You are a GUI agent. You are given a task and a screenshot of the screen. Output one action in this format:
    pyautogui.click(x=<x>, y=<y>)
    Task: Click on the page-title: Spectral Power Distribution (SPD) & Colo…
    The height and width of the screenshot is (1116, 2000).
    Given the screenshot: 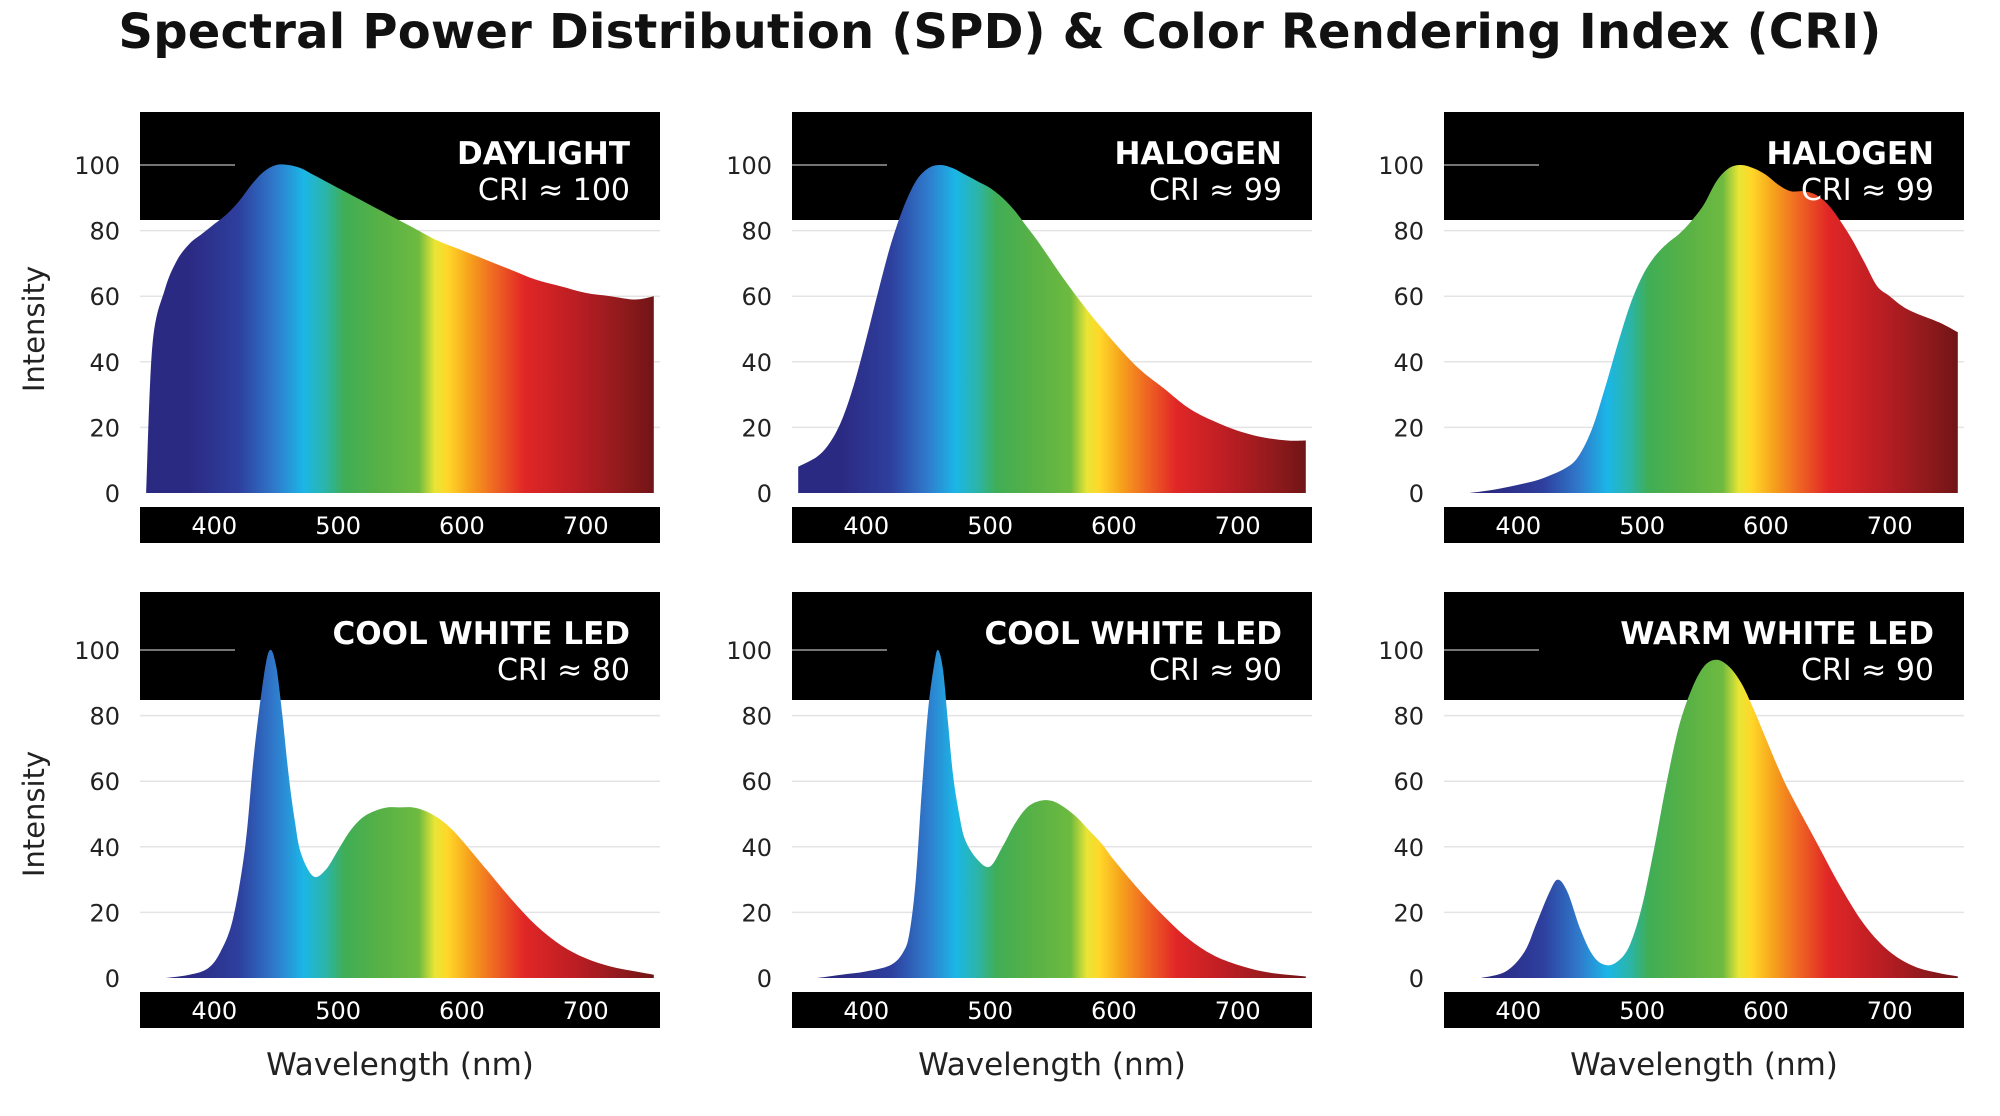 What is the action you would take?
    pyautogui.click(x=1000, y=32)
    